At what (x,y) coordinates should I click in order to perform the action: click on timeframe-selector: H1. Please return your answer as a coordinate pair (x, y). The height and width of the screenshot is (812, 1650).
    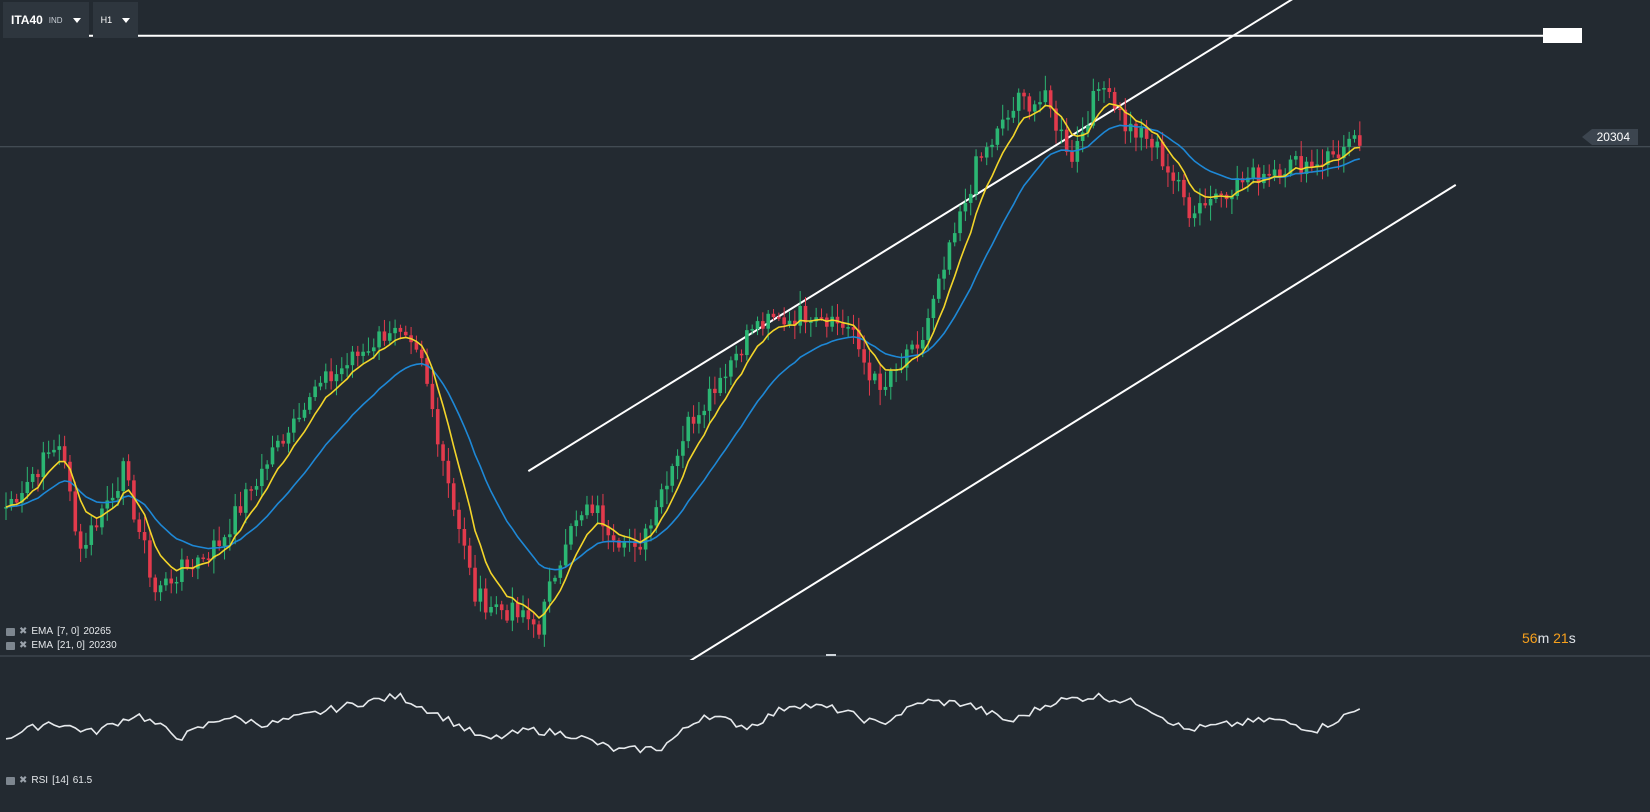
    Looking at the image, I should click on (115, 20).